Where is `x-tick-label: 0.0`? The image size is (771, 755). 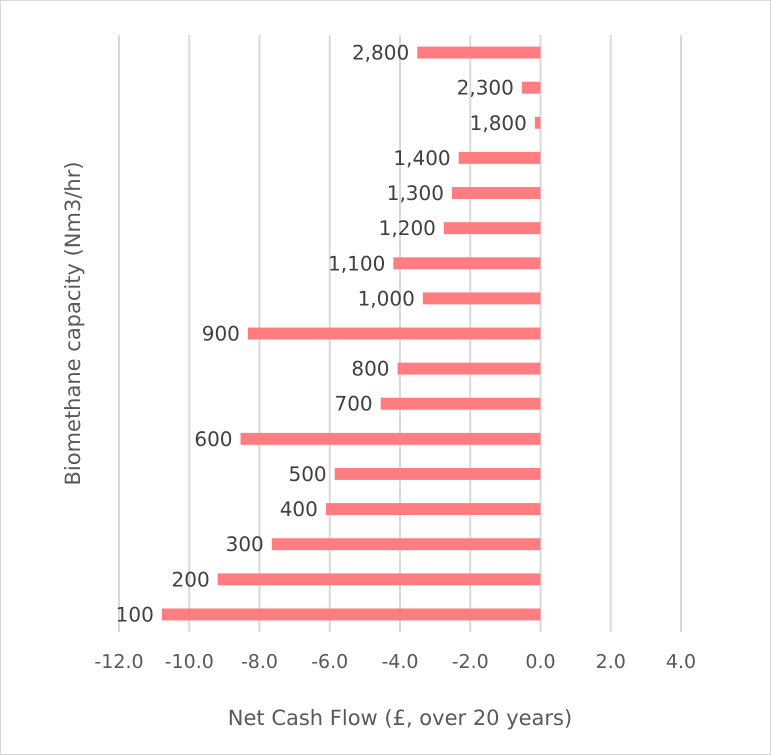
x-tick-label: 0.0 is located at coordinates (540, 662).